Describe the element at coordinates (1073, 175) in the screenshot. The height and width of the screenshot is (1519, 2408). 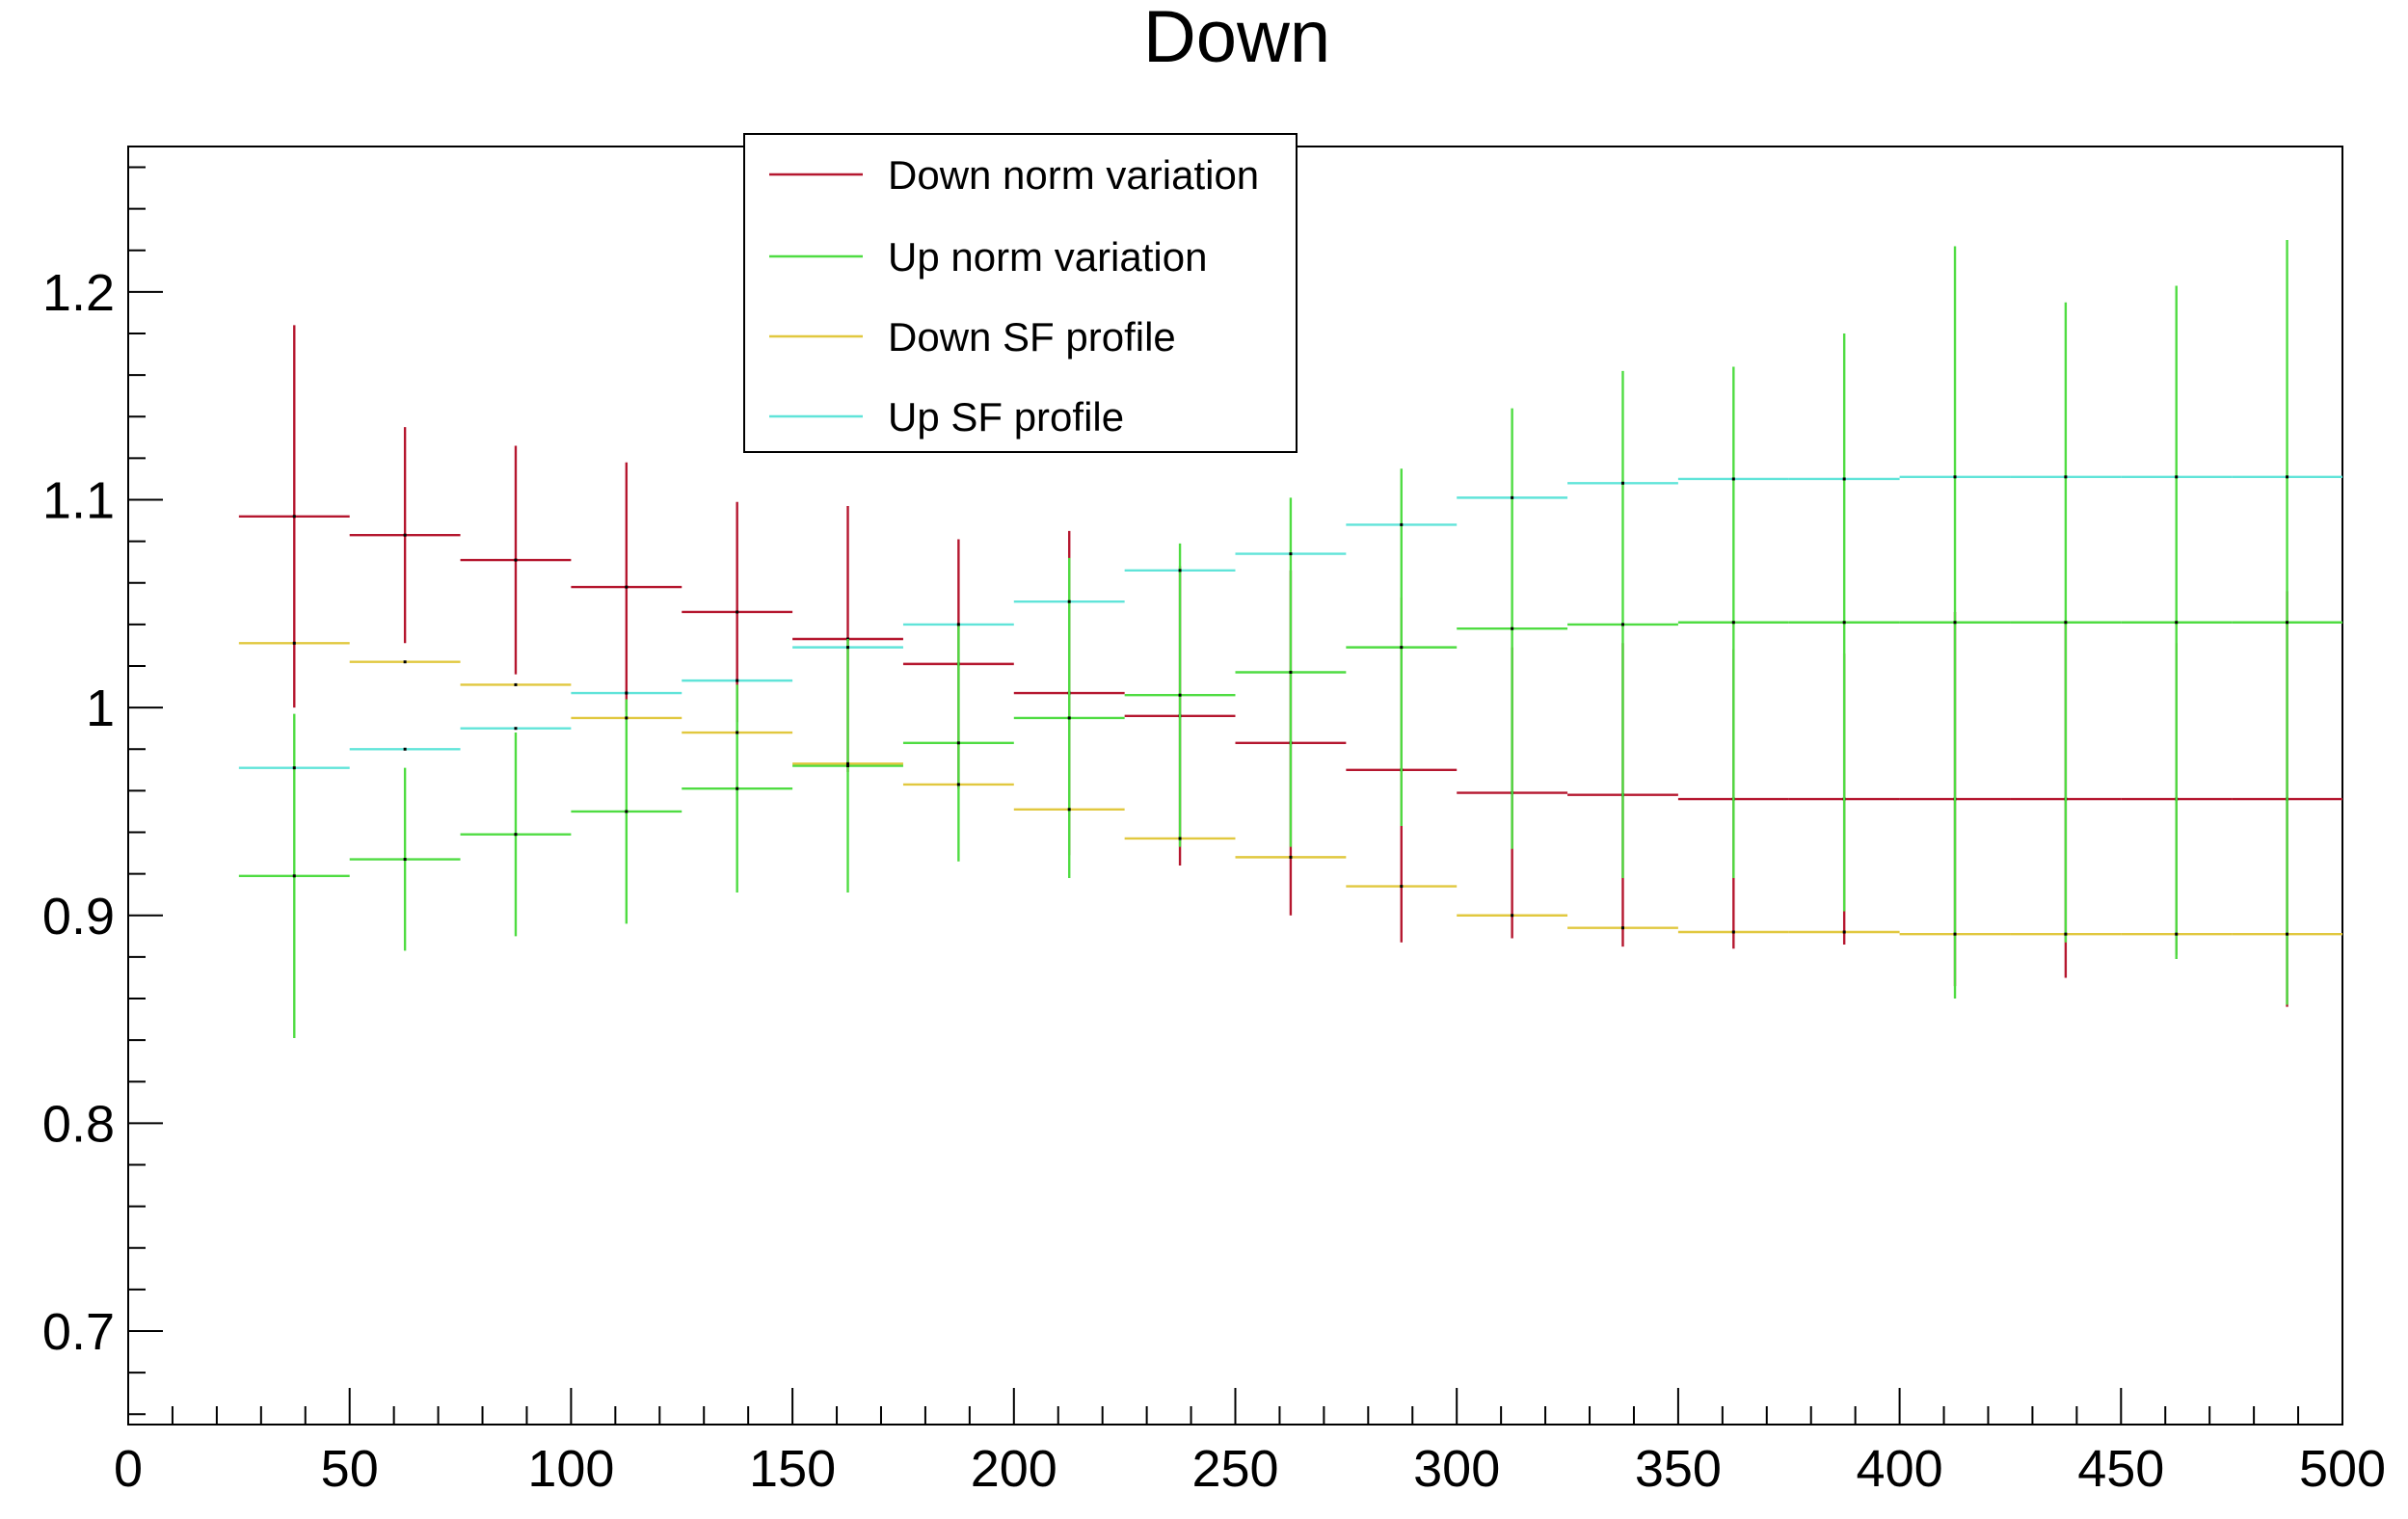
I see `legend-label: Down norm variation` at that location.